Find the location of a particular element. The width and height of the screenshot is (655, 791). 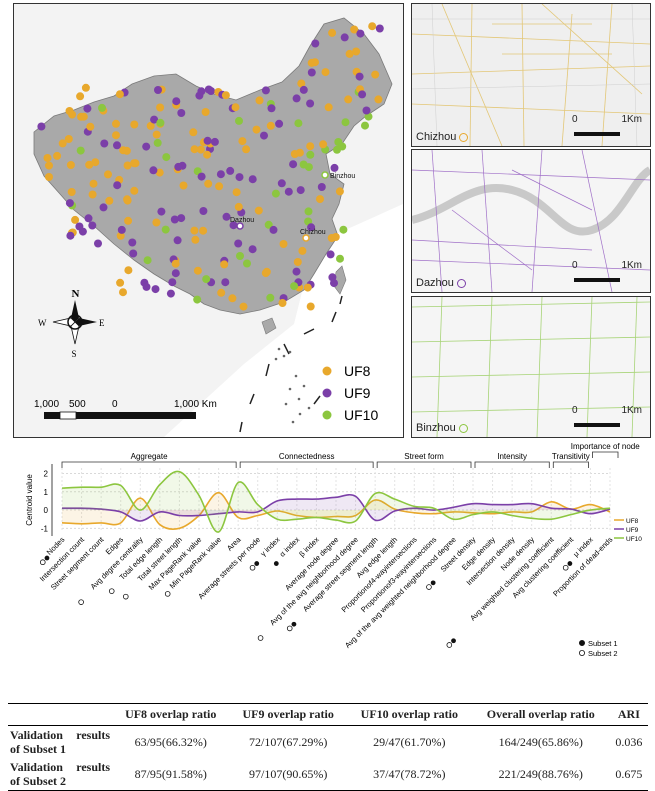

table-row-label: Validation results of Subset 1 is located at coordinates (60, 742).